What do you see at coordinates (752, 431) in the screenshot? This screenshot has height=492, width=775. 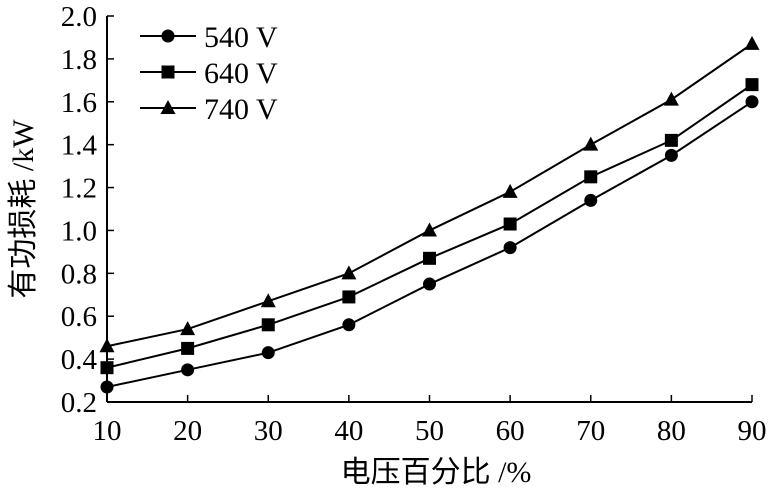 I see `x-tick-label: 90` at bounding box center [752, 431].